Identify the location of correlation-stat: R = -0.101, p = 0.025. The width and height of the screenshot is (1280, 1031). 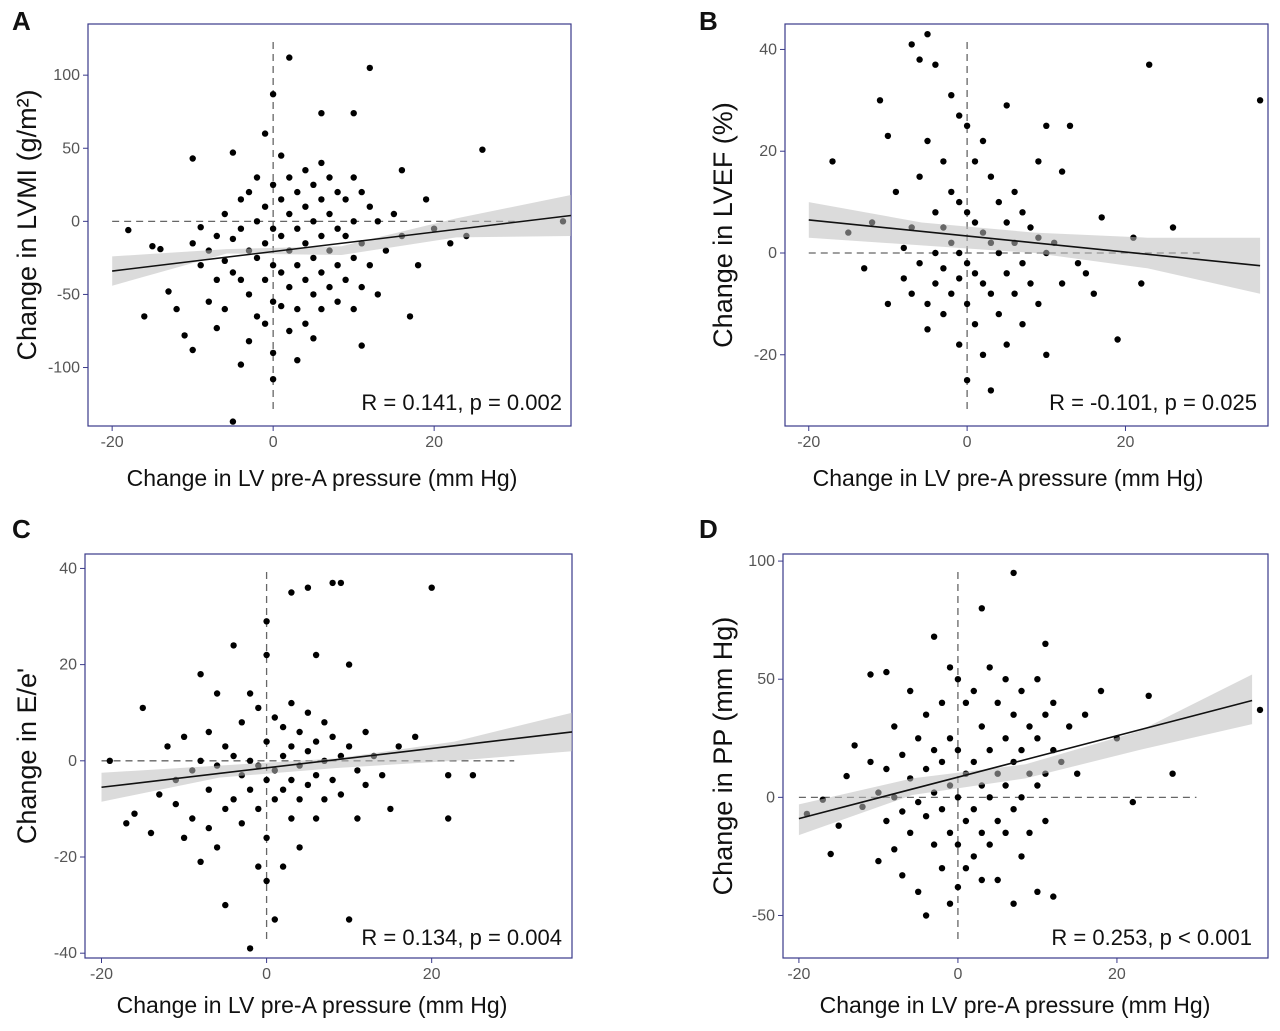
(1153, 402).